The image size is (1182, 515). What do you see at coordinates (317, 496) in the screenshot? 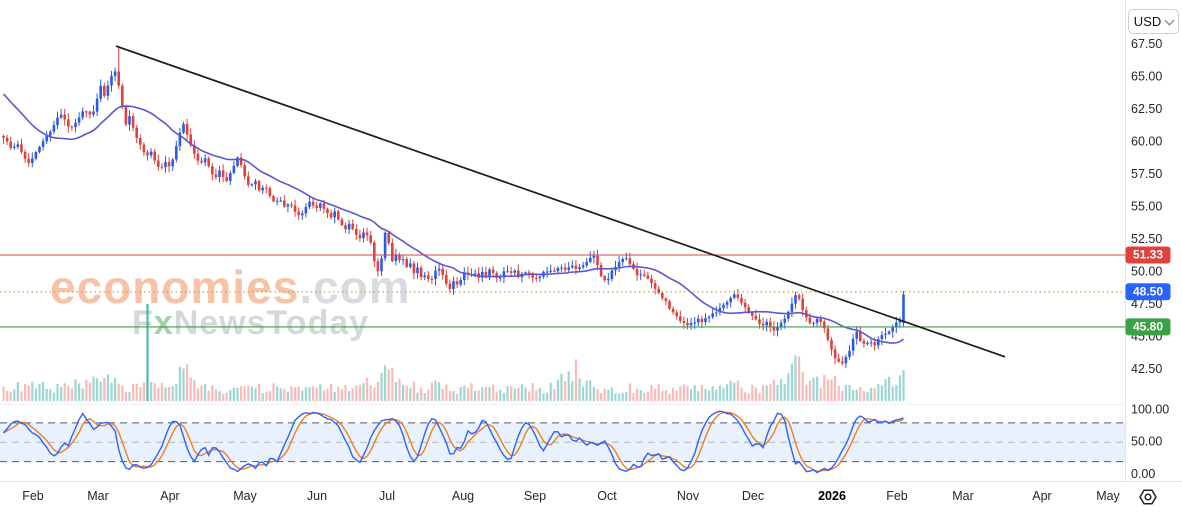
I see `time-axis-label: Jun` at bounding box center [317, 496].